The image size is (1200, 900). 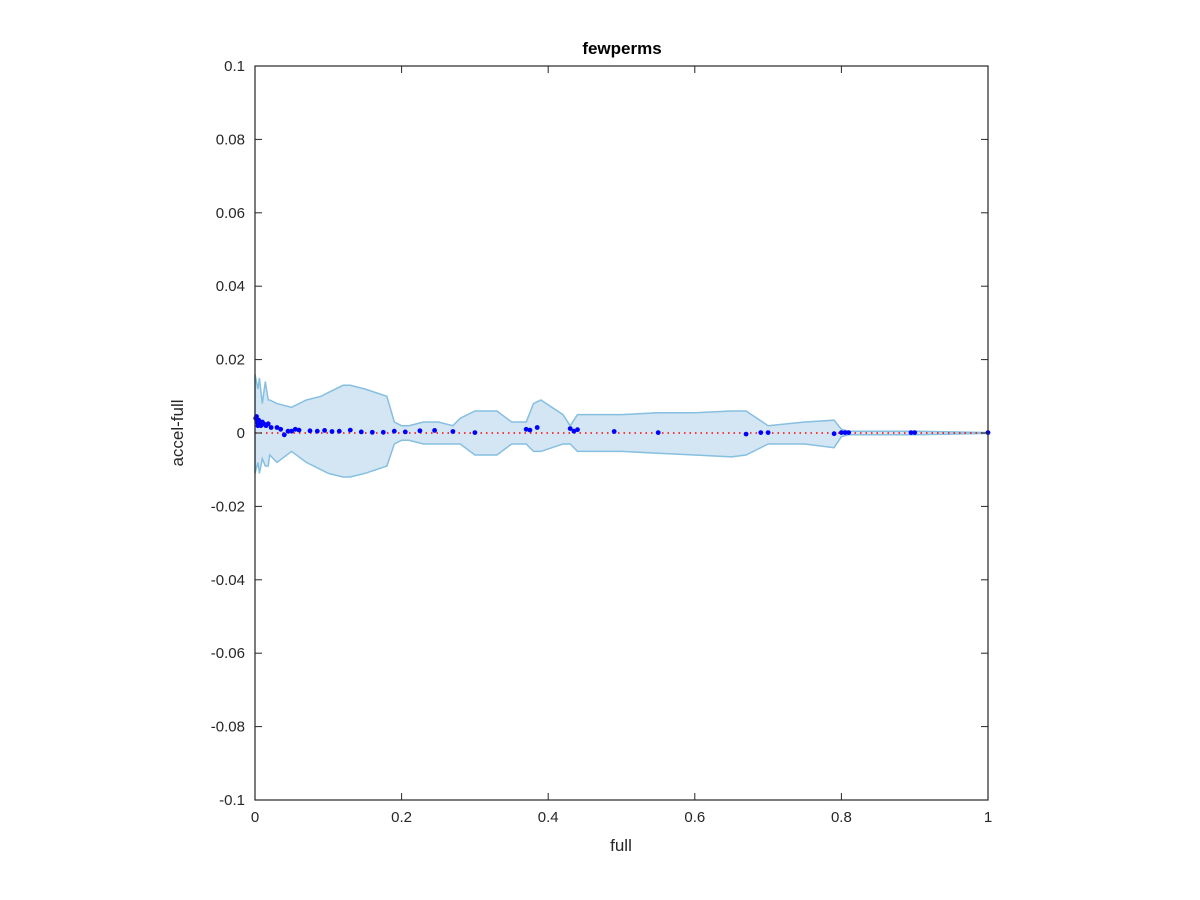 What do you see at coordinates (228, 727) in the screenshot?
I see `y-tick-label: -0.08` at bounding box center [228, 727].